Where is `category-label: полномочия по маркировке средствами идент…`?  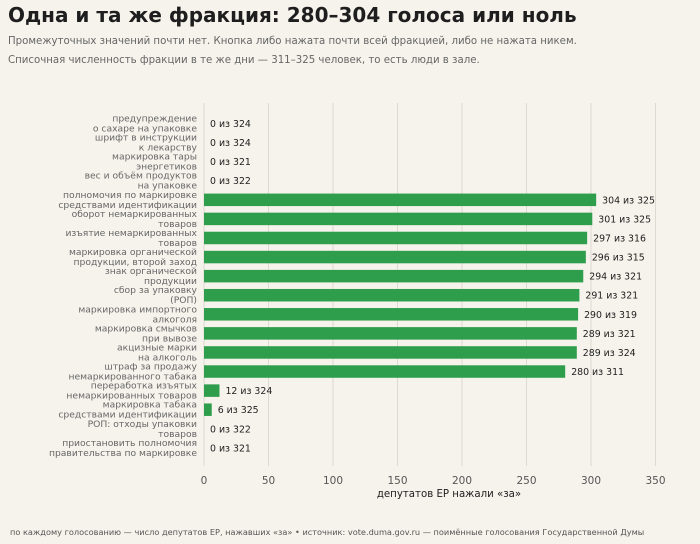
category-label: полномочия по маркировке средствами идент… is located at coordinates (127, 200).